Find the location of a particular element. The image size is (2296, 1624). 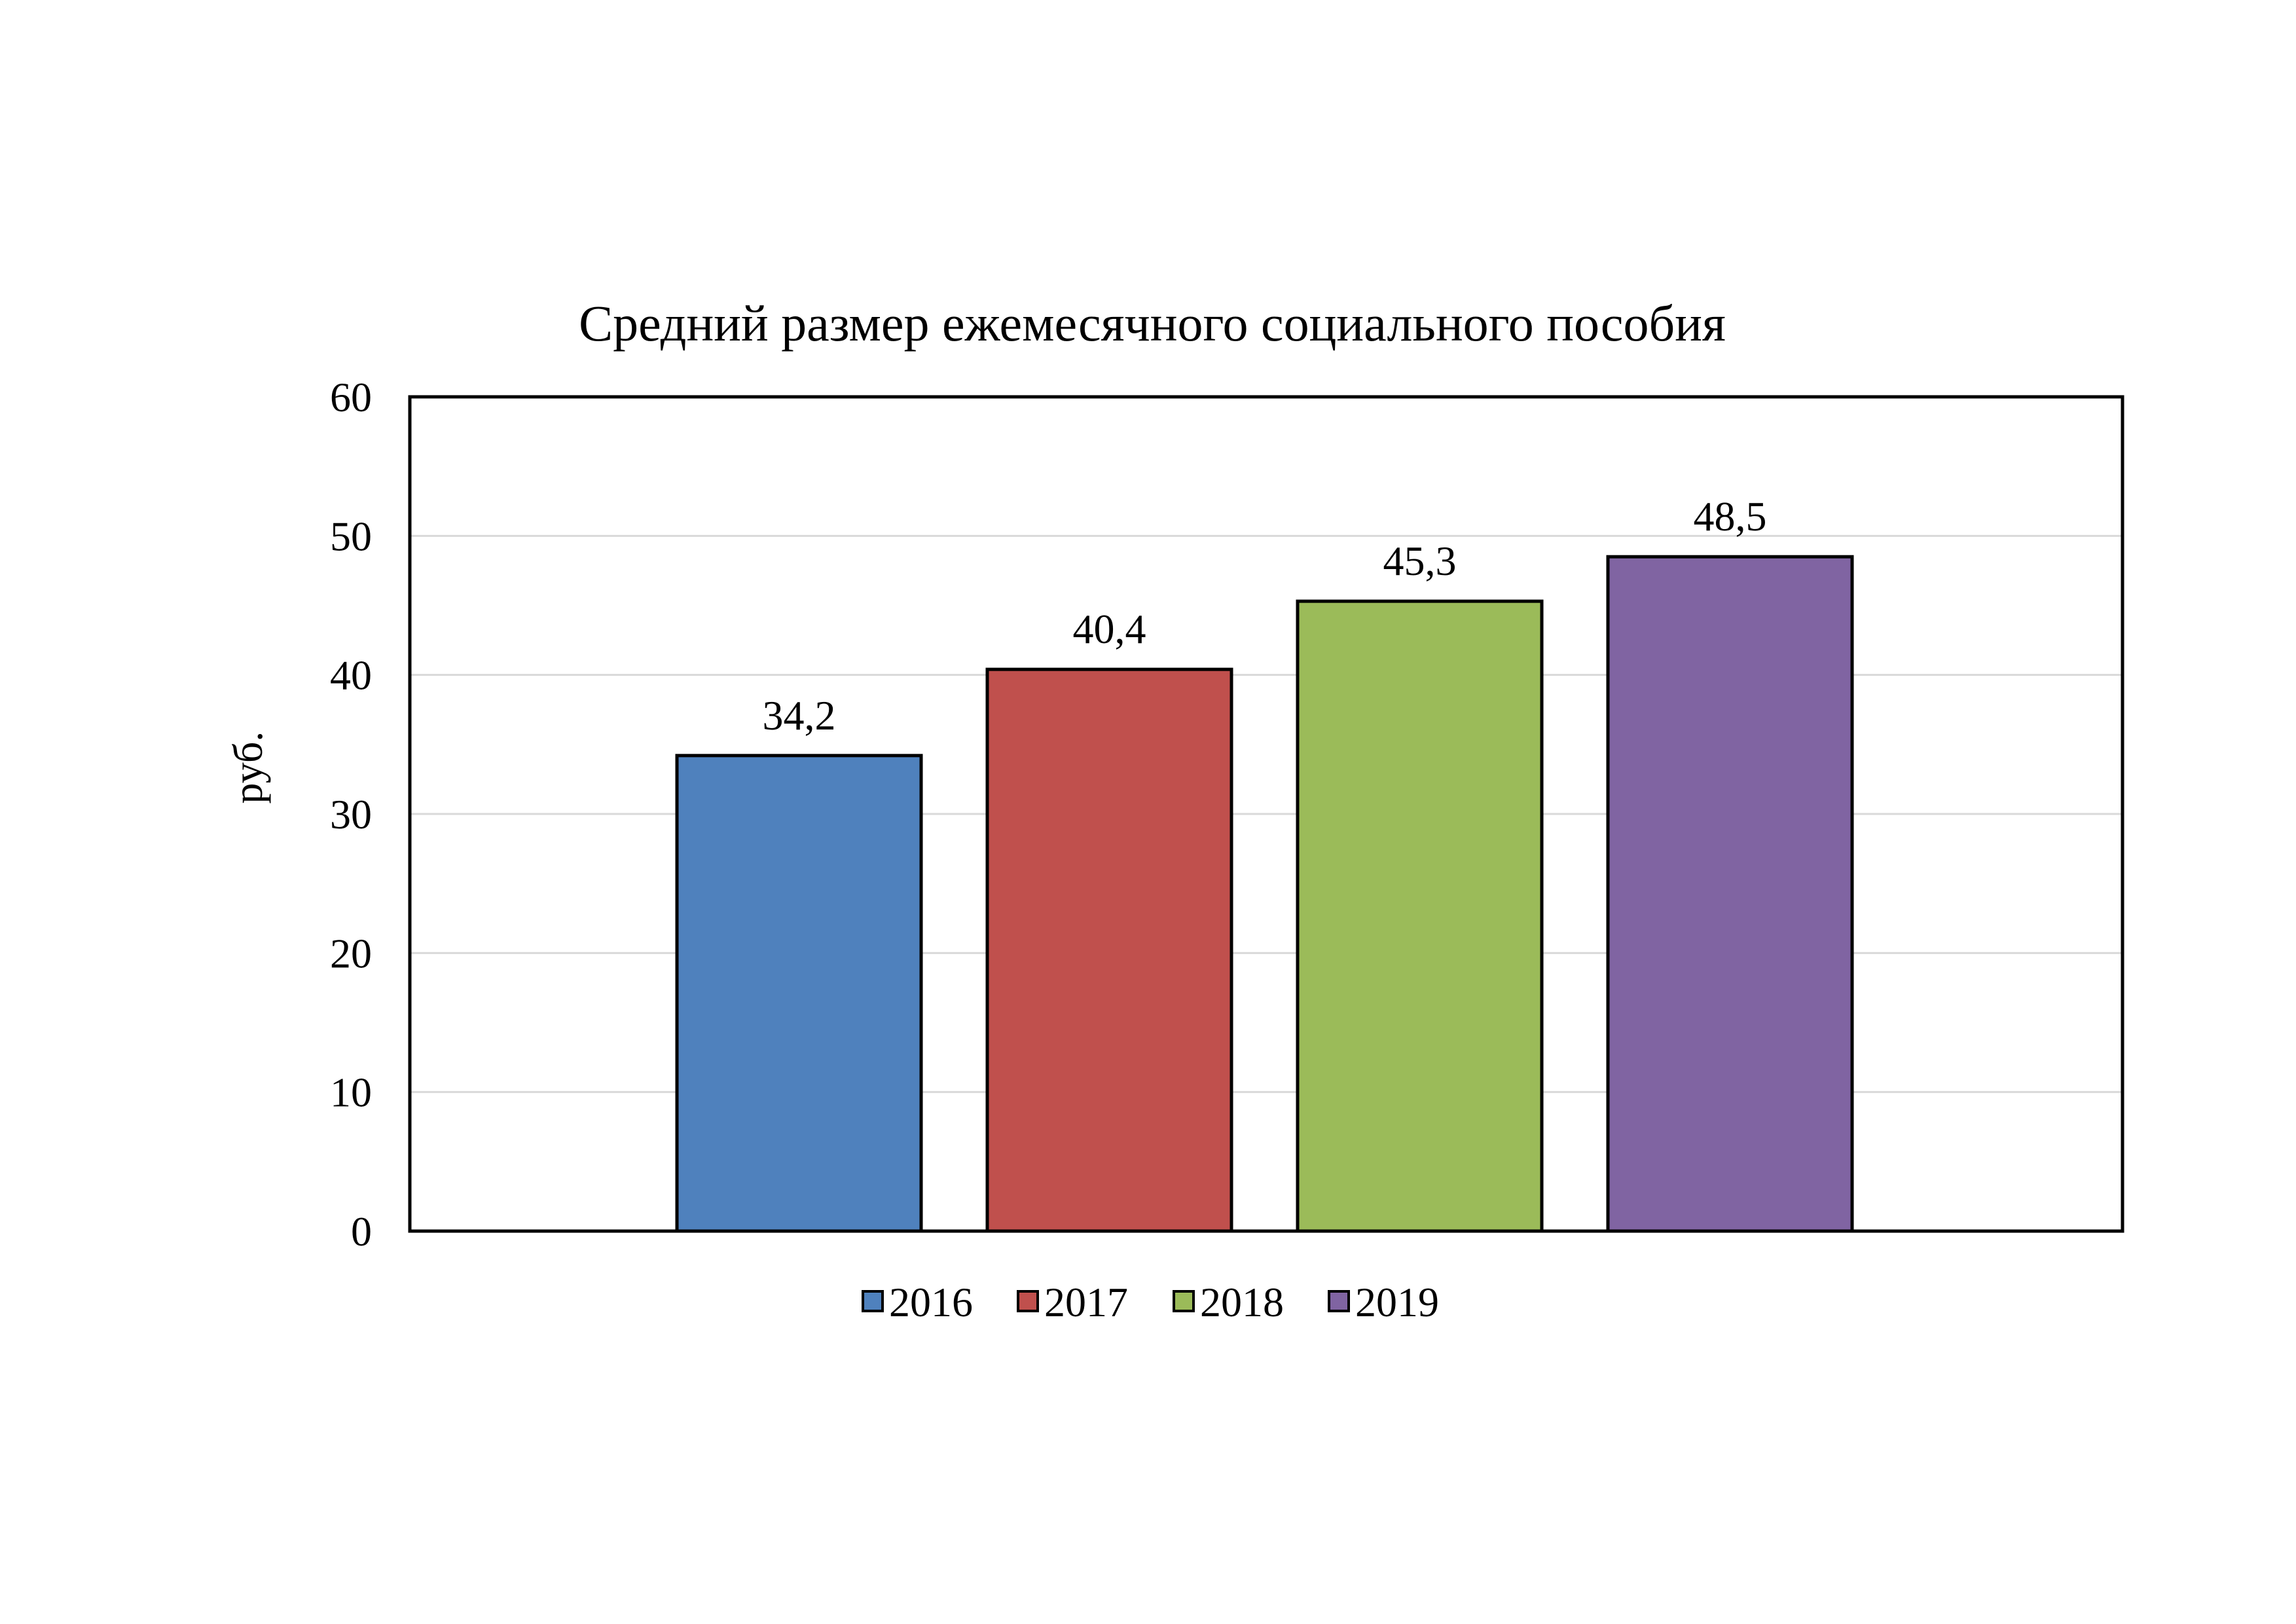

data-label-2016: 34,2 is located at coordinates (799, 715).